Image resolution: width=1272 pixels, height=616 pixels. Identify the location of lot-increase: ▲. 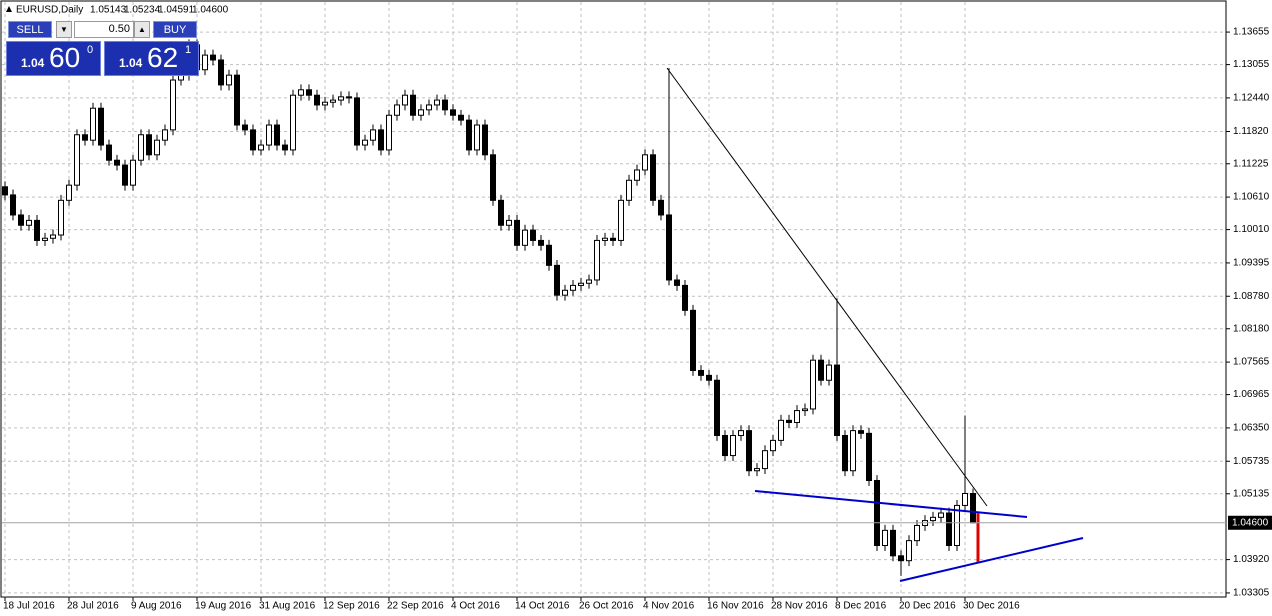
(142, 29).